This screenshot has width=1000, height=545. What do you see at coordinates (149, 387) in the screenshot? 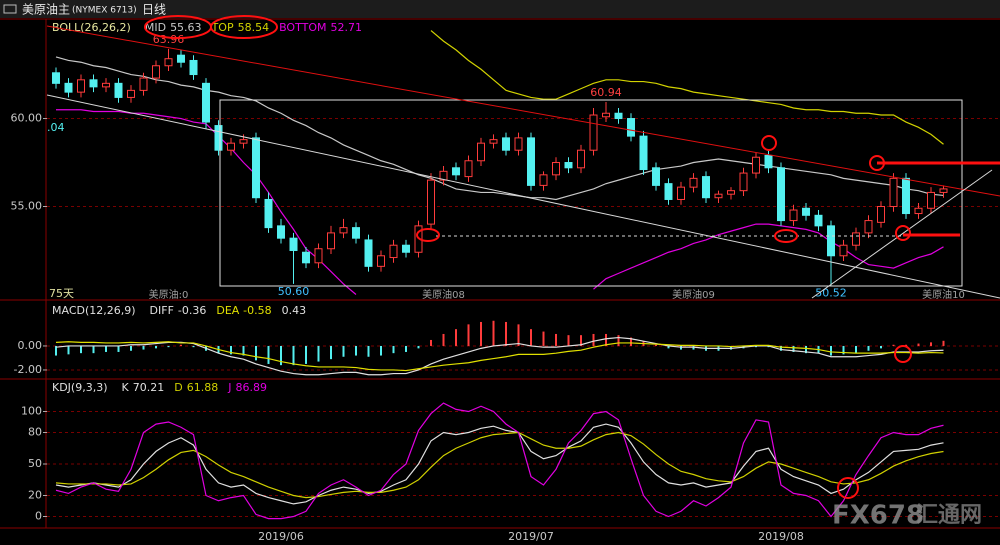
I see `legend-part: 70.21` at bounding box center [149, 387].